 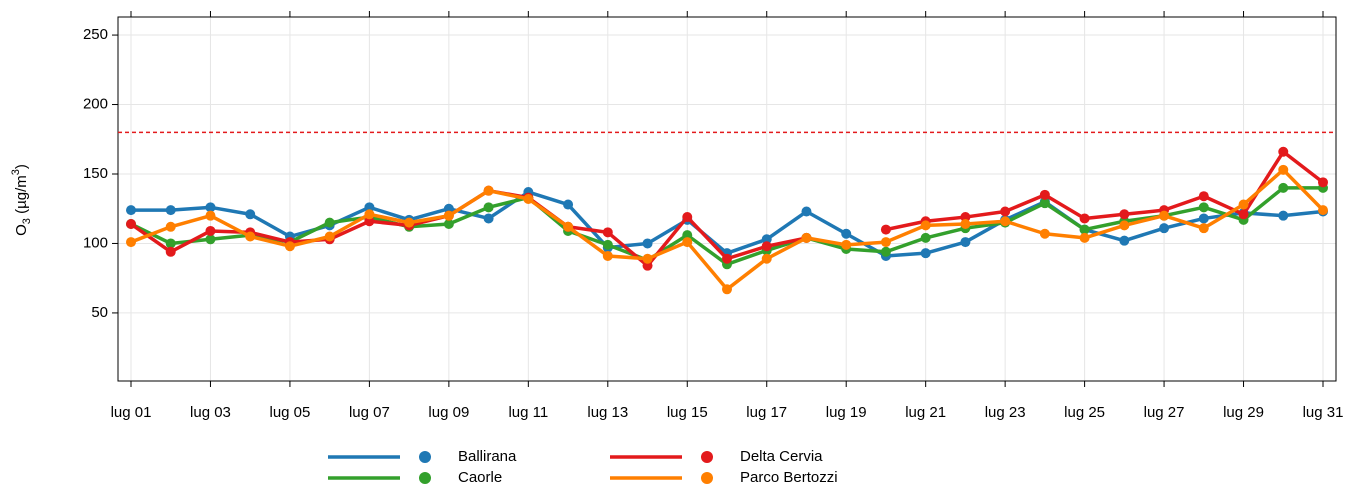 I want to click on y-tick-label: 150, so click(x=95, y=173).